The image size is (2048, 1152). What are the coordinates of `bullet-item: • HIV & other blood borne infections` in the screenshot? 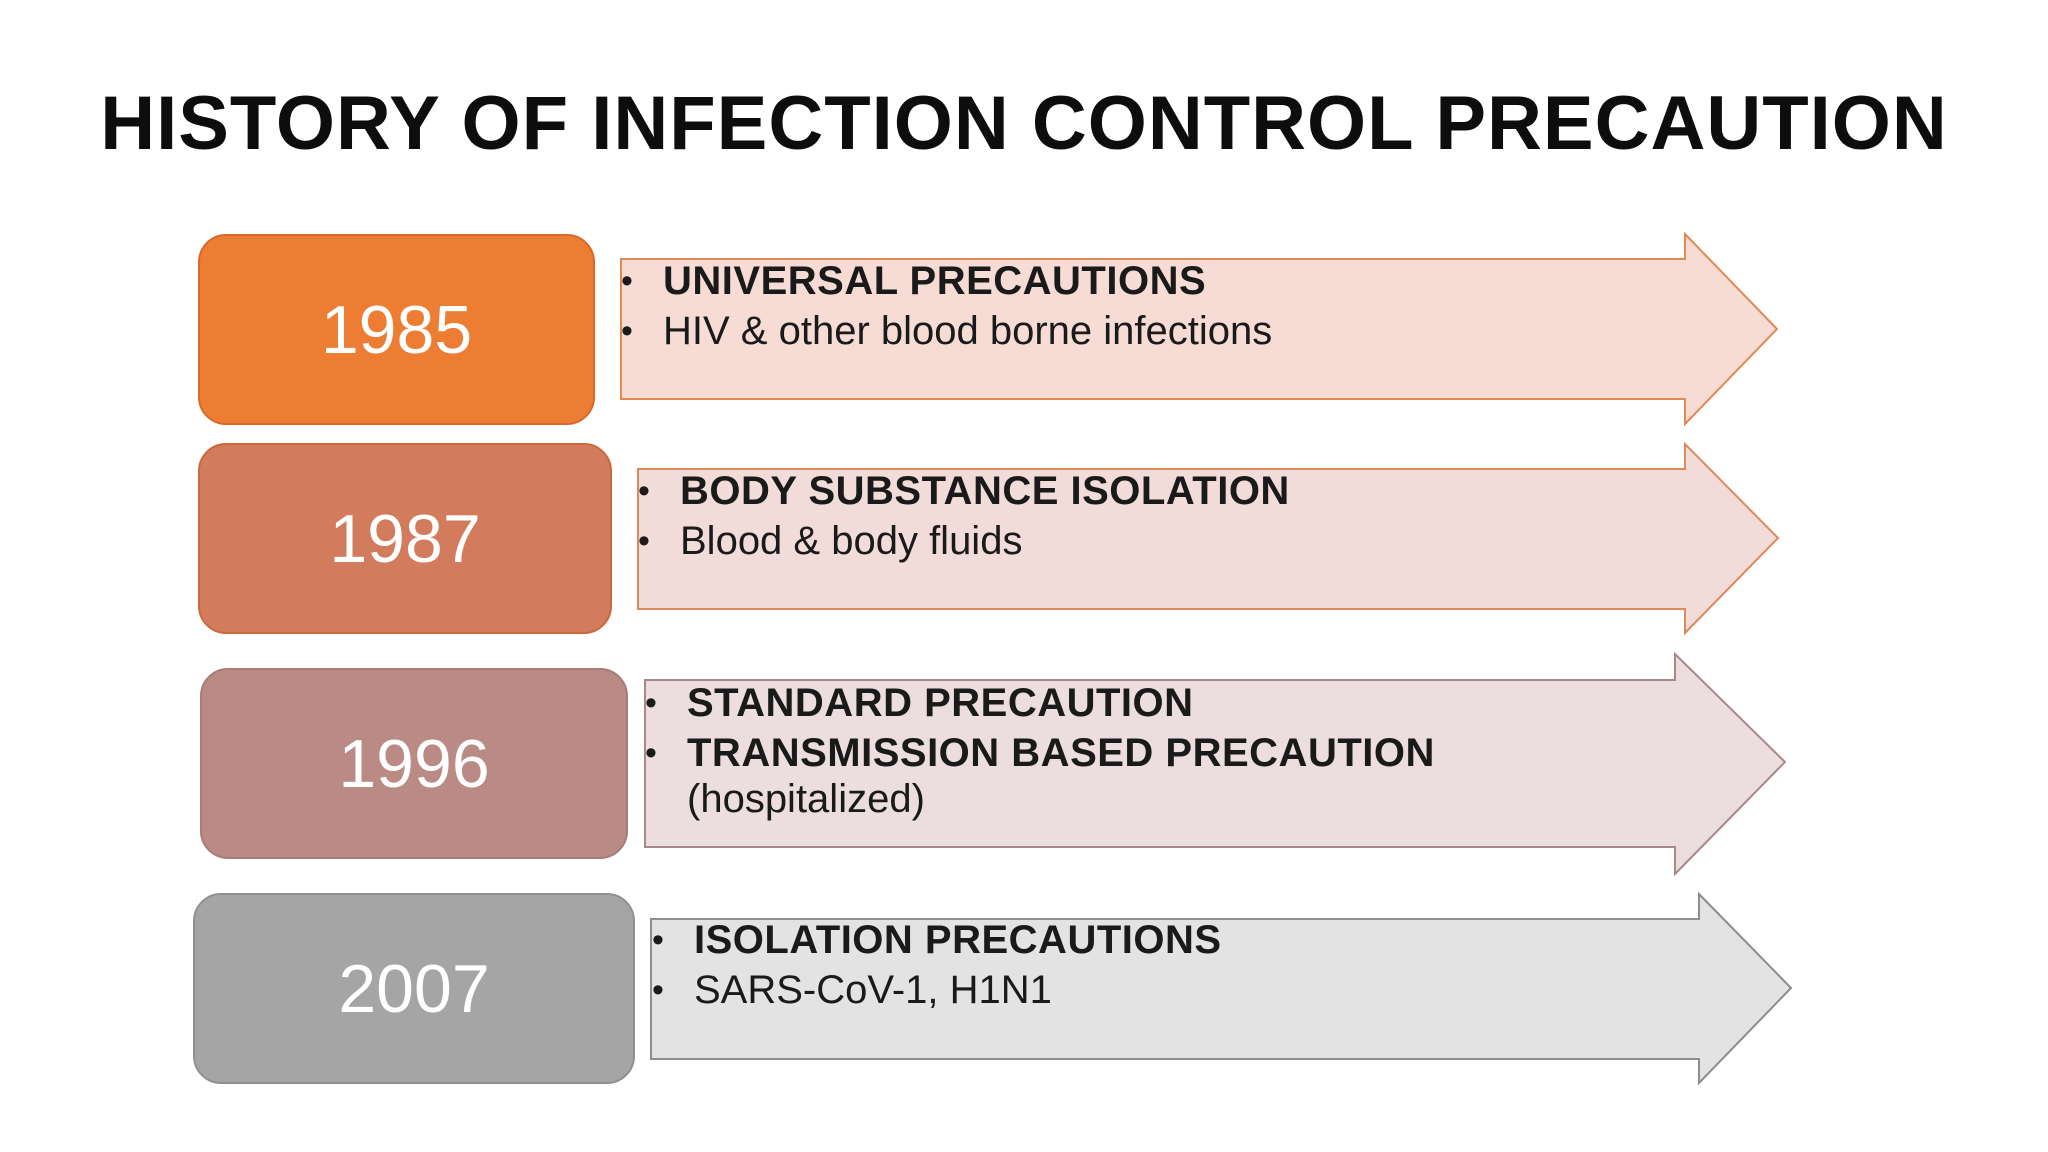 It's located at (946, 331).